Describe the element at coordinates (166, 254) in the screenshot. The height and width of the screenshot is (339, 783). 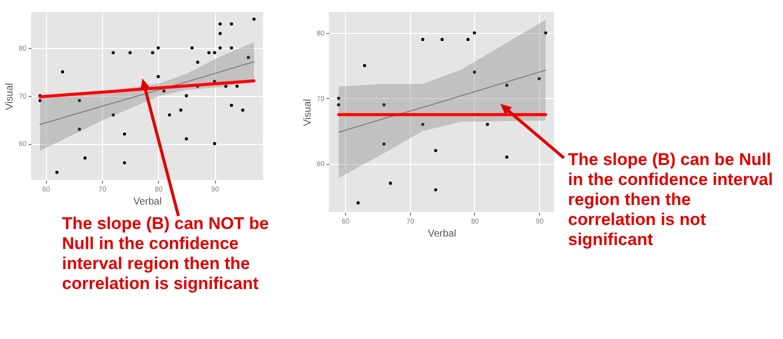
I see `annotation: The slope (B) can NOT be Null in the confidence interval region then the correlation is significant` at that location.